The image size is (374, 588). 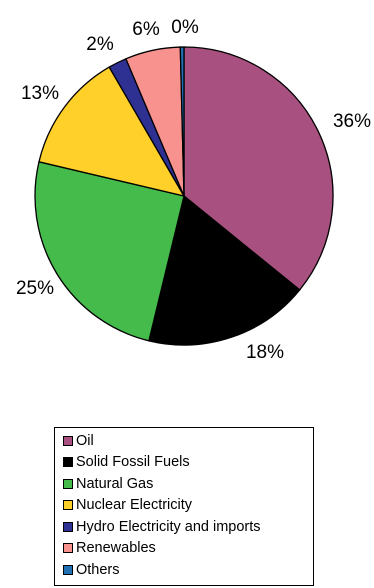 What do you see at coordinates (115, 483) in the screenshot?
I see `legend-label-natural-gas: Natural Gas` at bounding box center [115, 483].